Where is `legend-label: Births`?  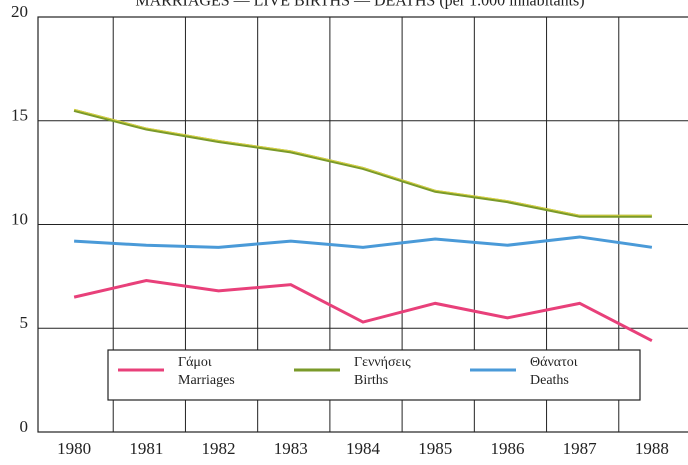 legend-label: Births is located at coordinates (371, 380).